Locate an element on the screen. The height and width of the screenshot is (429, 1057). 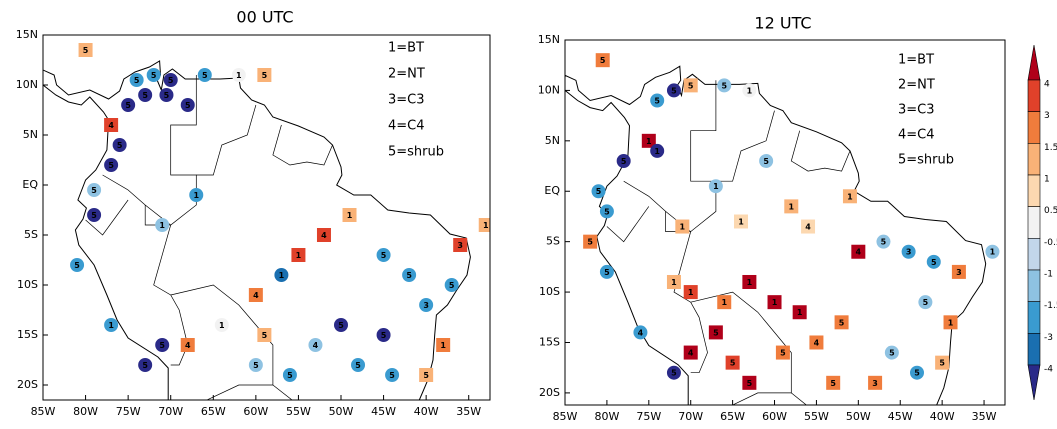
x-tick-label: 70W is located at coordinates (170, 411).